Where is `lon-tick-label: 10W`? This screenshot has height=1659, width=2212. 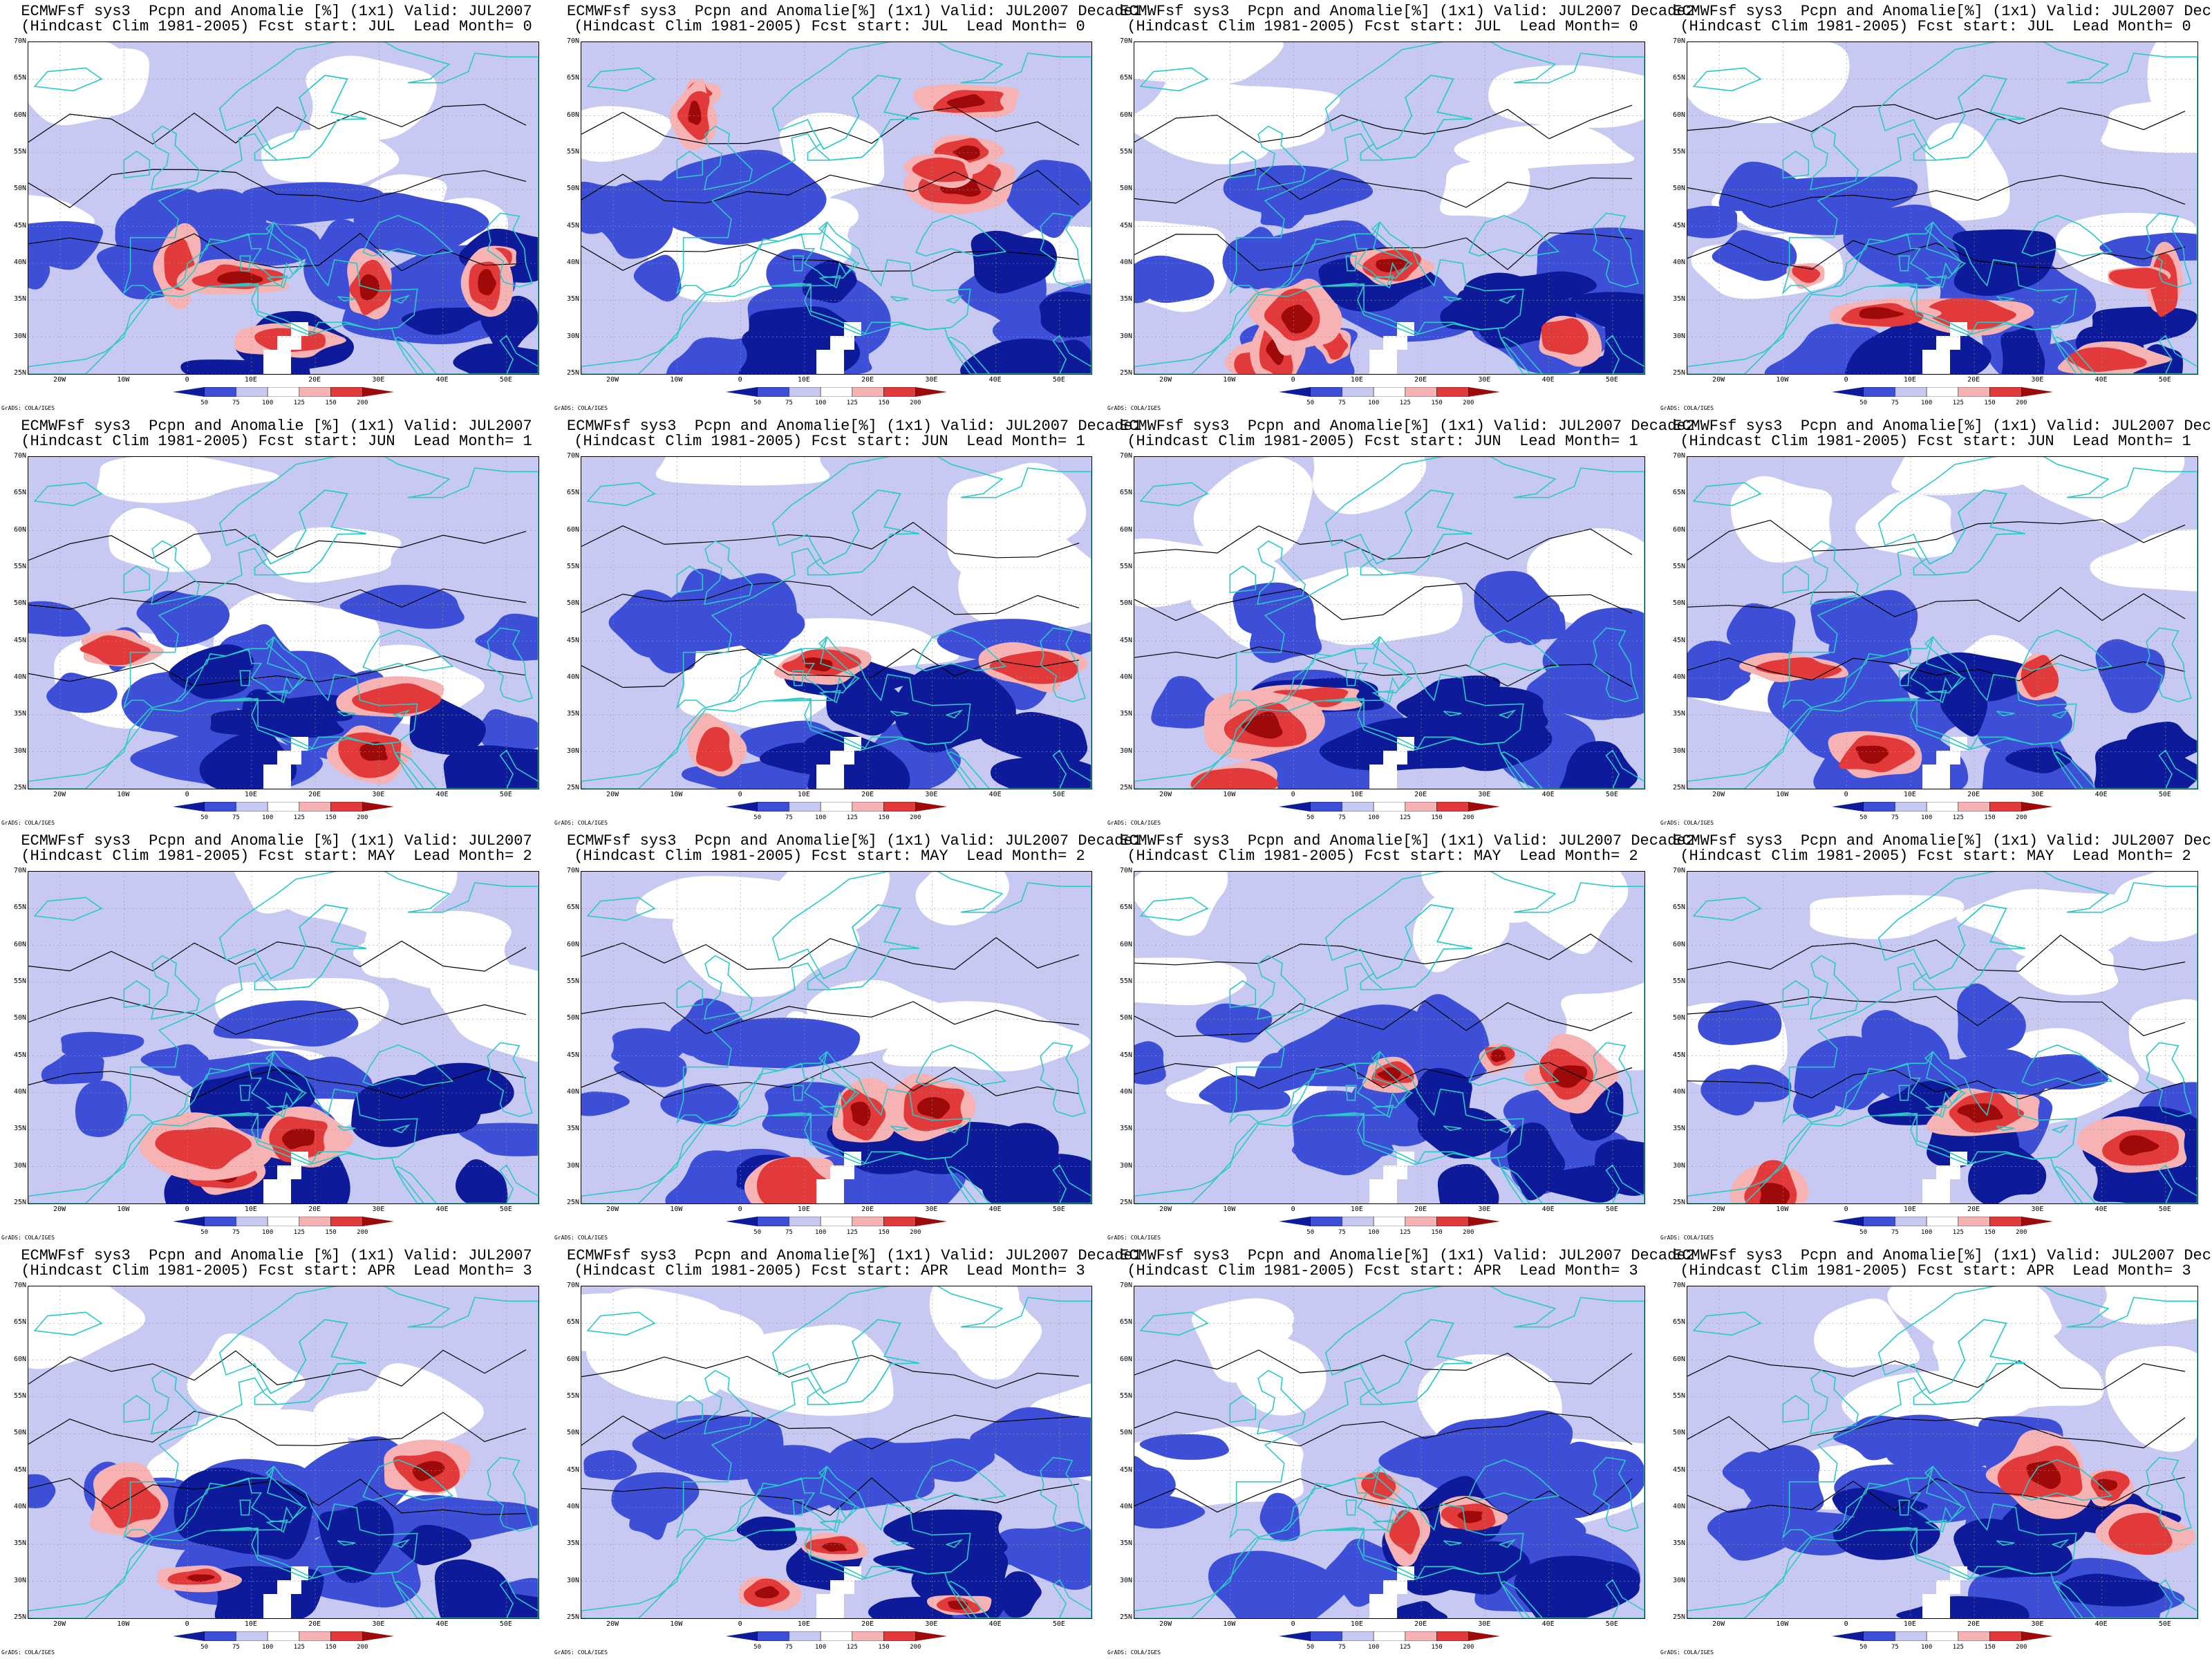 lon-tick-label: 10W is located at coordinates (677, 794).